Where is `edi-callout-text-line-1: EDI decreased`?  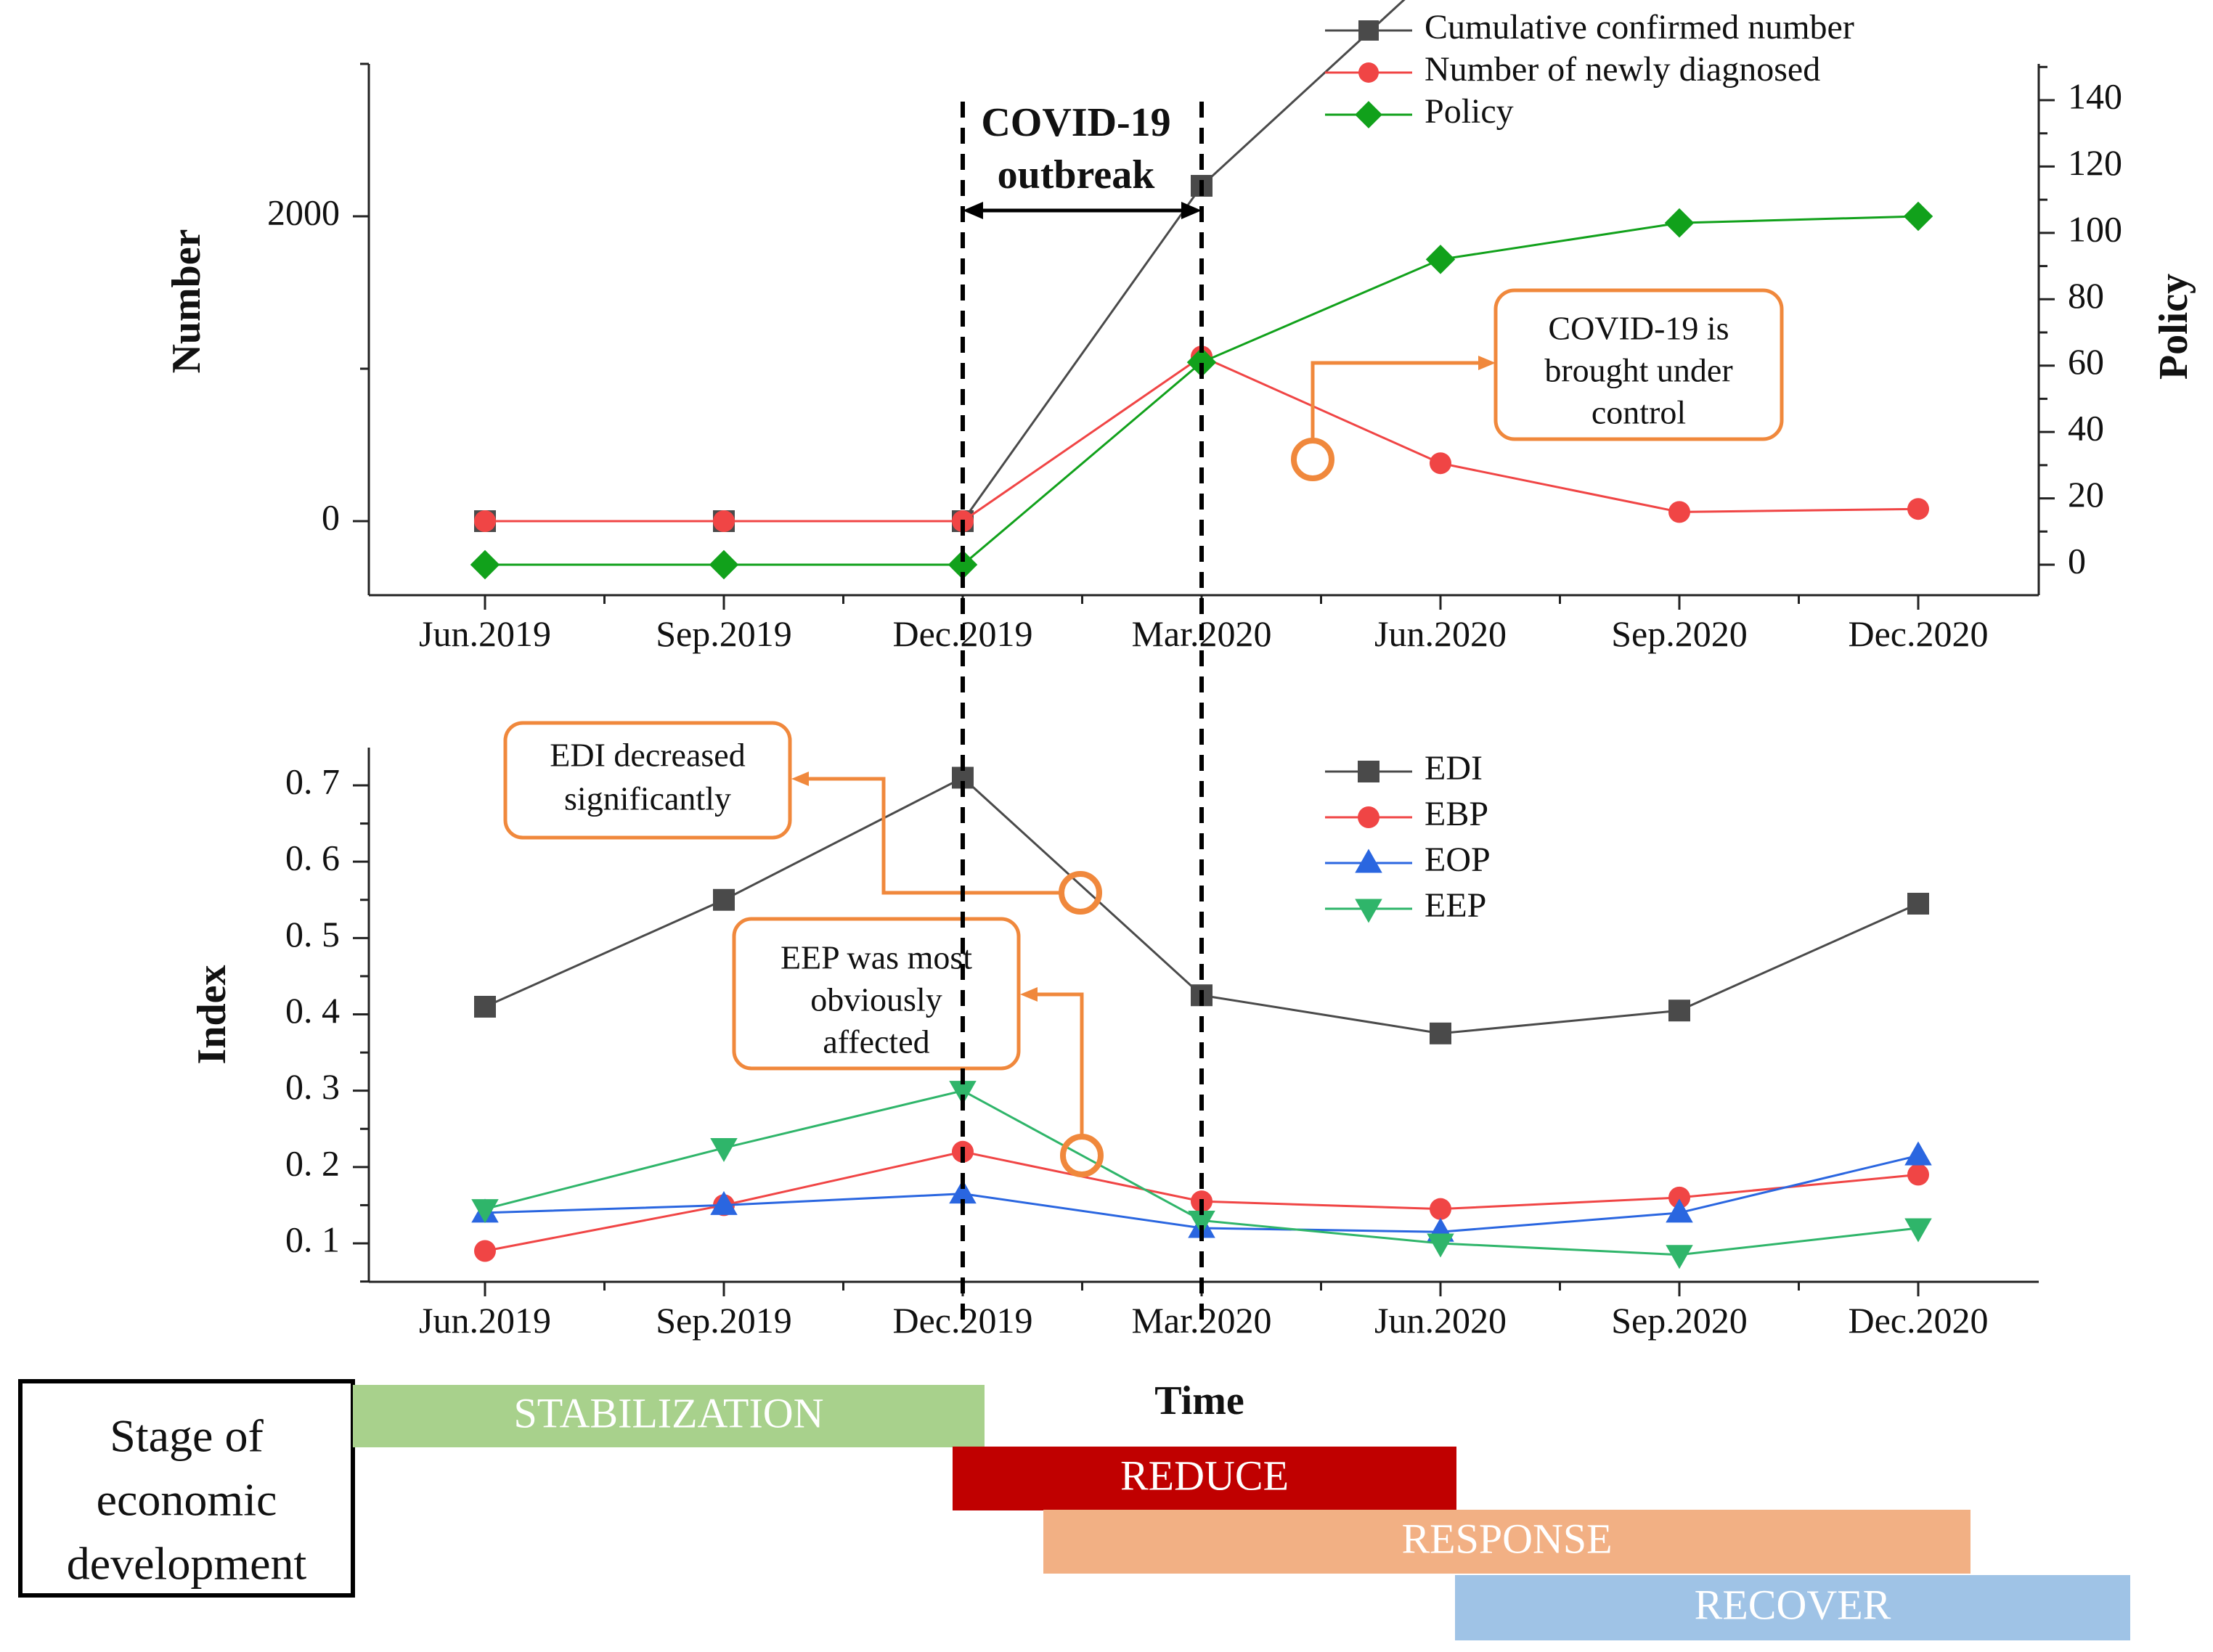 edi-callout-text-line-1: EDI decreased is located at coordinates (647, 755).